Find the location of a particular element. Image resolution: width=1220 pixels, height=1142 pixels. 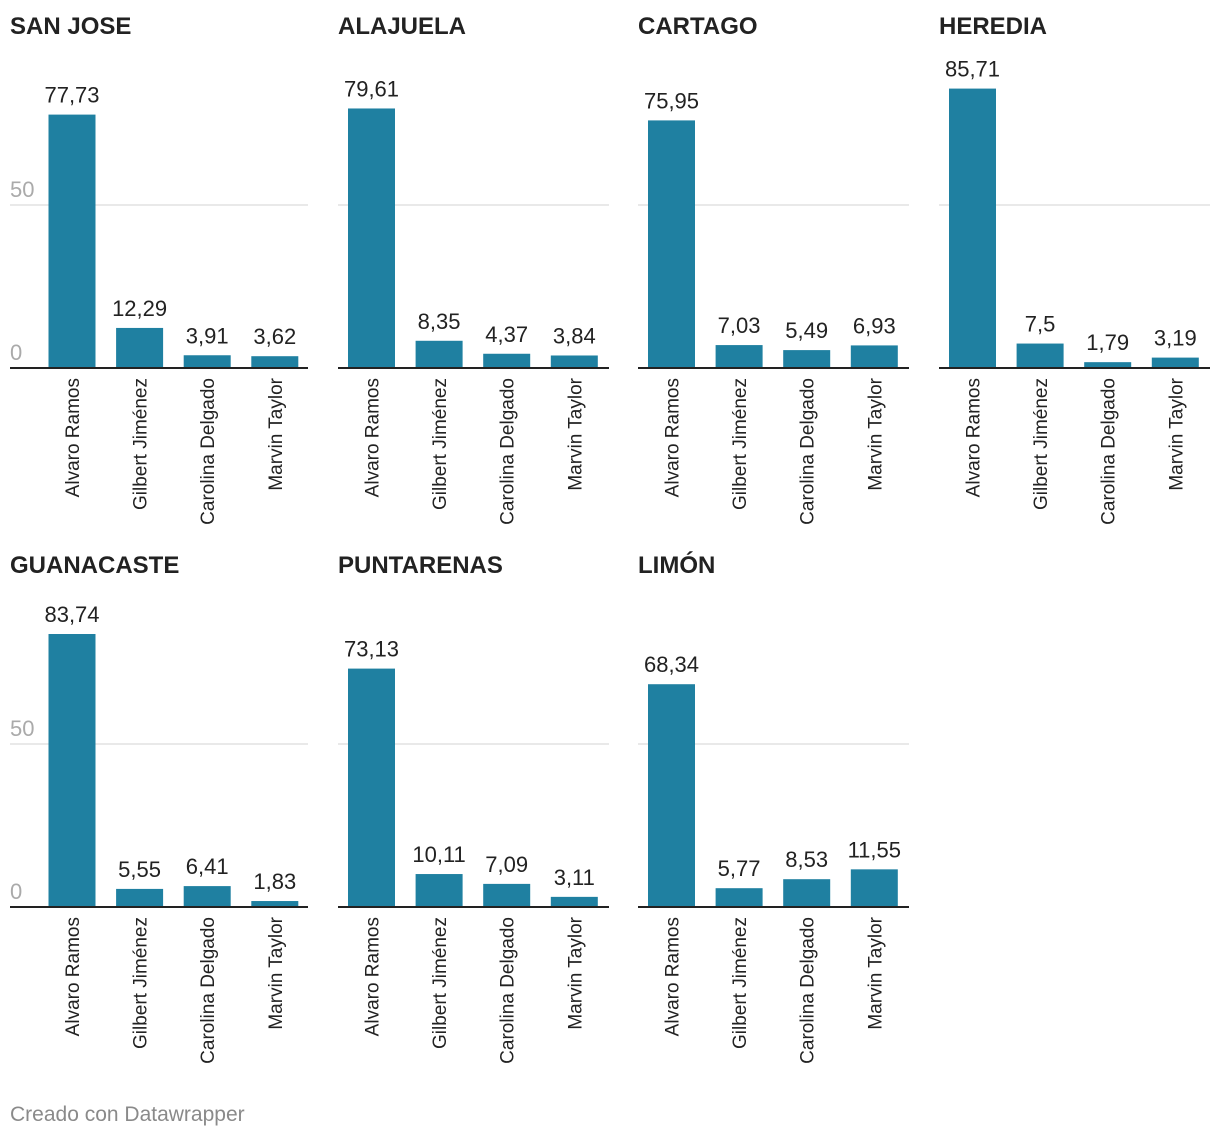

value-label: 68,34 is located at coordinates (671, 664).